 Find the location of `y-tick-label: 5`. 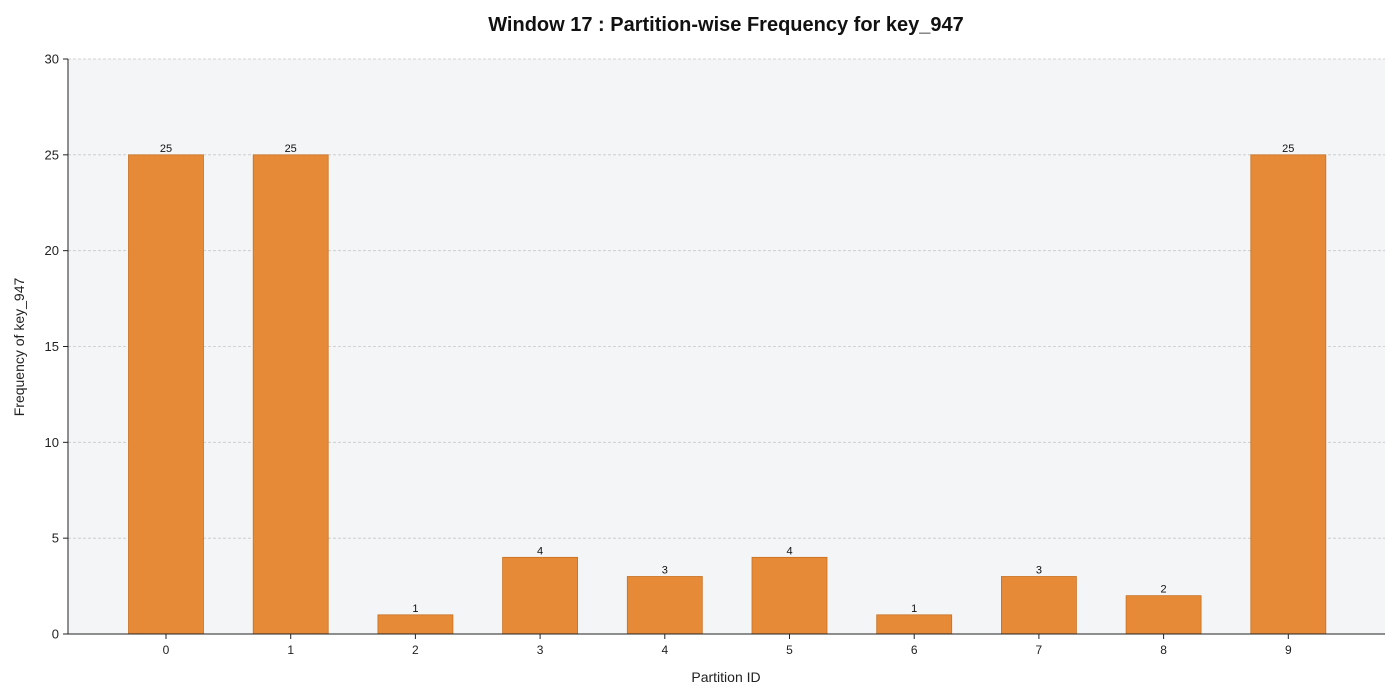

y-tick-label: 5 is located at coordinates (55, 538).